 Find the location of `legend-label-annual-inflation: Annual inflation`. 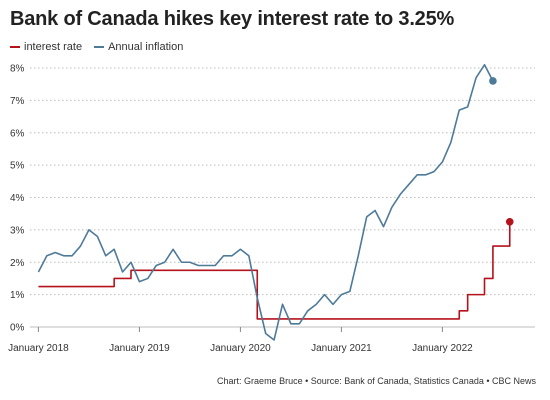

legend-label-annual-inflation: Annual inflation is located at coordinates (146, 47).